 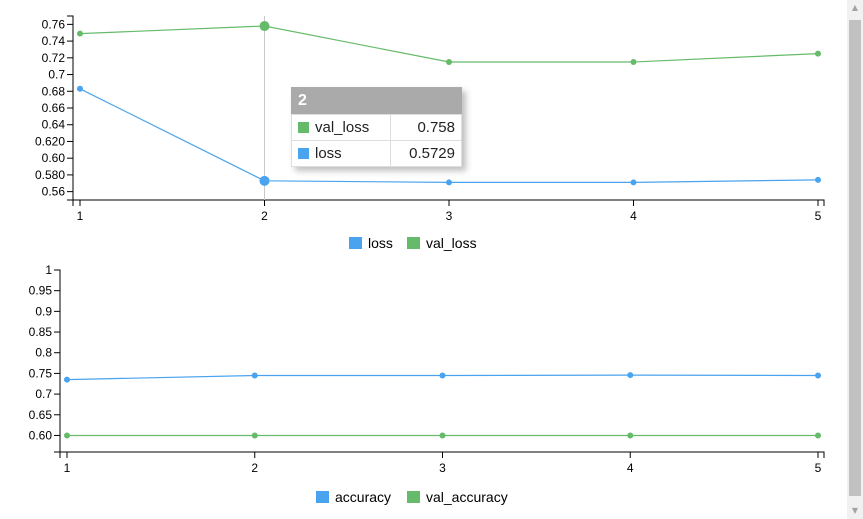 I want to click on y-tick-label: 0.75, so click(x=41, y=373).